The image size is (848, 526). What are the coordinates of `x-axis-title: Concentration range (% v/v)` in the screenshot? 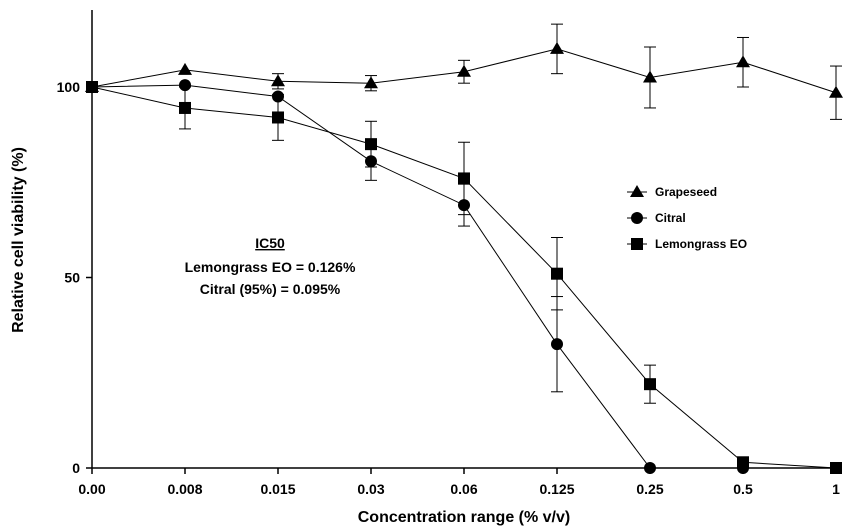 It's located at (464, 517).